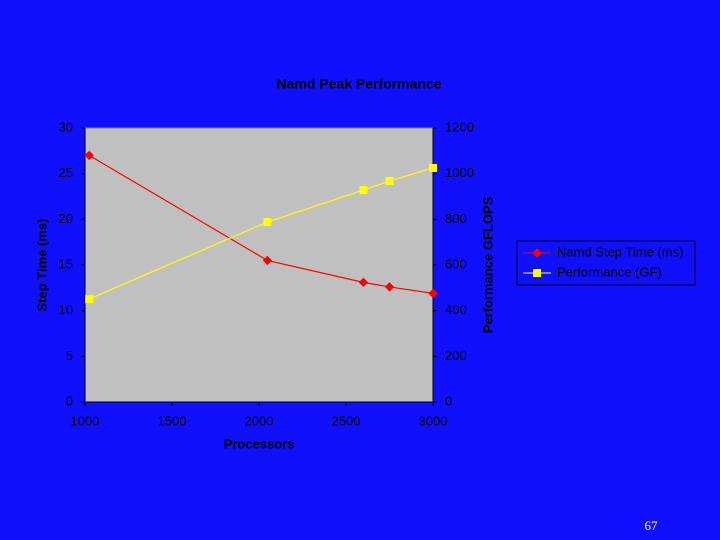  Describe the element at coordinates (259, 443) in the screenshot. I see `x-axis-label: Processors` at that location.